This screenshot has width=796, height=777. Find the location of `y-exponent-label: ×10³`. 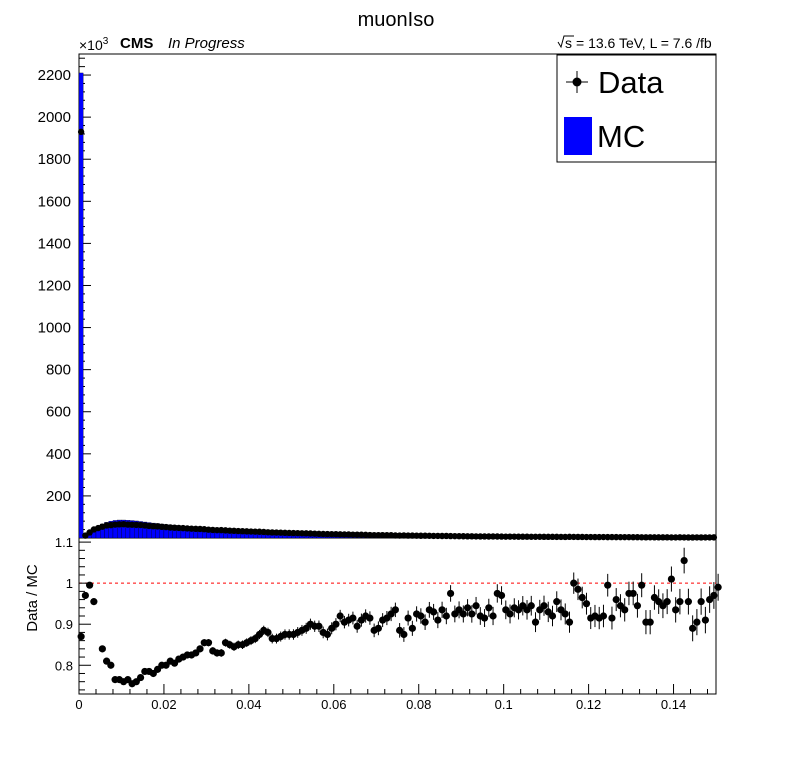

y-exponent-label: ×10³ is located at coordinates (94, 44).